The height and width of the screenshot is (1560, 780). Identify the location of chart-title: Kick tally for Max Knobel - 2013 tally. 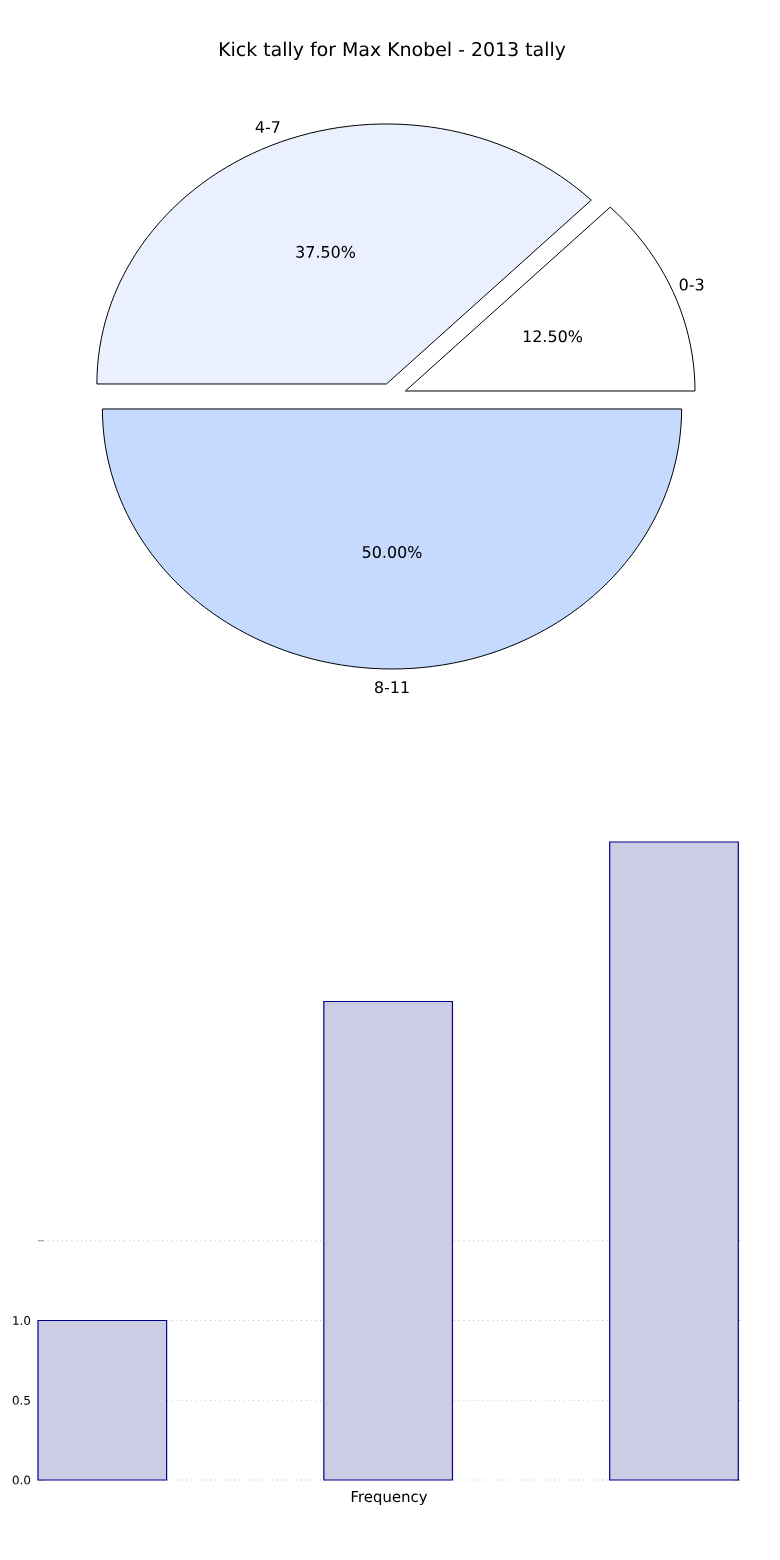
(392, 50).